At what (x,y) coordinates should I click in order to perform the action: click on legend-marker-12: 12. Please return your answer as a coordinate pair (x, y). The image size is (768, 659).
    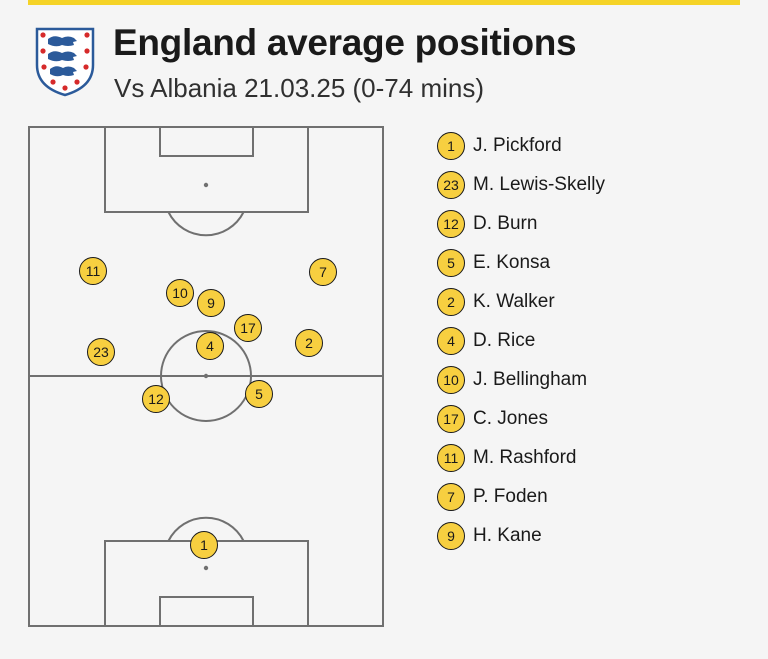
    Looking at the image, I should click on (451, 223).